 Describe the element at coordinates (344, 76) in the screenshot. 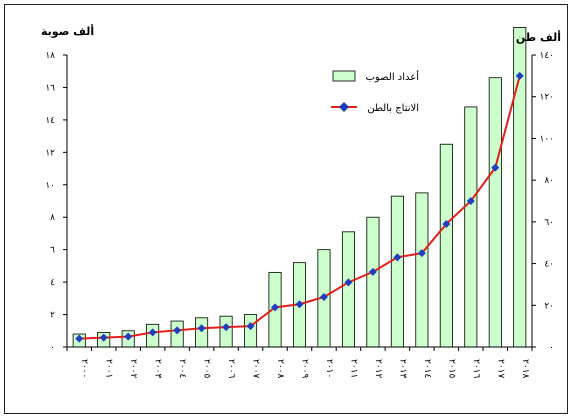

I see `legend-bar-swatch` at that location.